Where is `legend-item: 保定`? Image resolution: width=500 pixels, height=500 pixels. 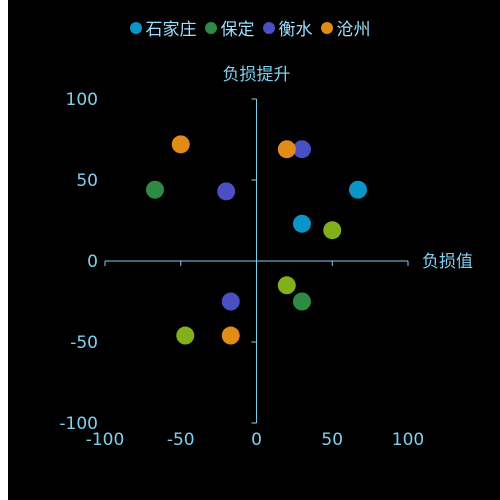 legend-item: 保定 is located at coordinates (229, 27).